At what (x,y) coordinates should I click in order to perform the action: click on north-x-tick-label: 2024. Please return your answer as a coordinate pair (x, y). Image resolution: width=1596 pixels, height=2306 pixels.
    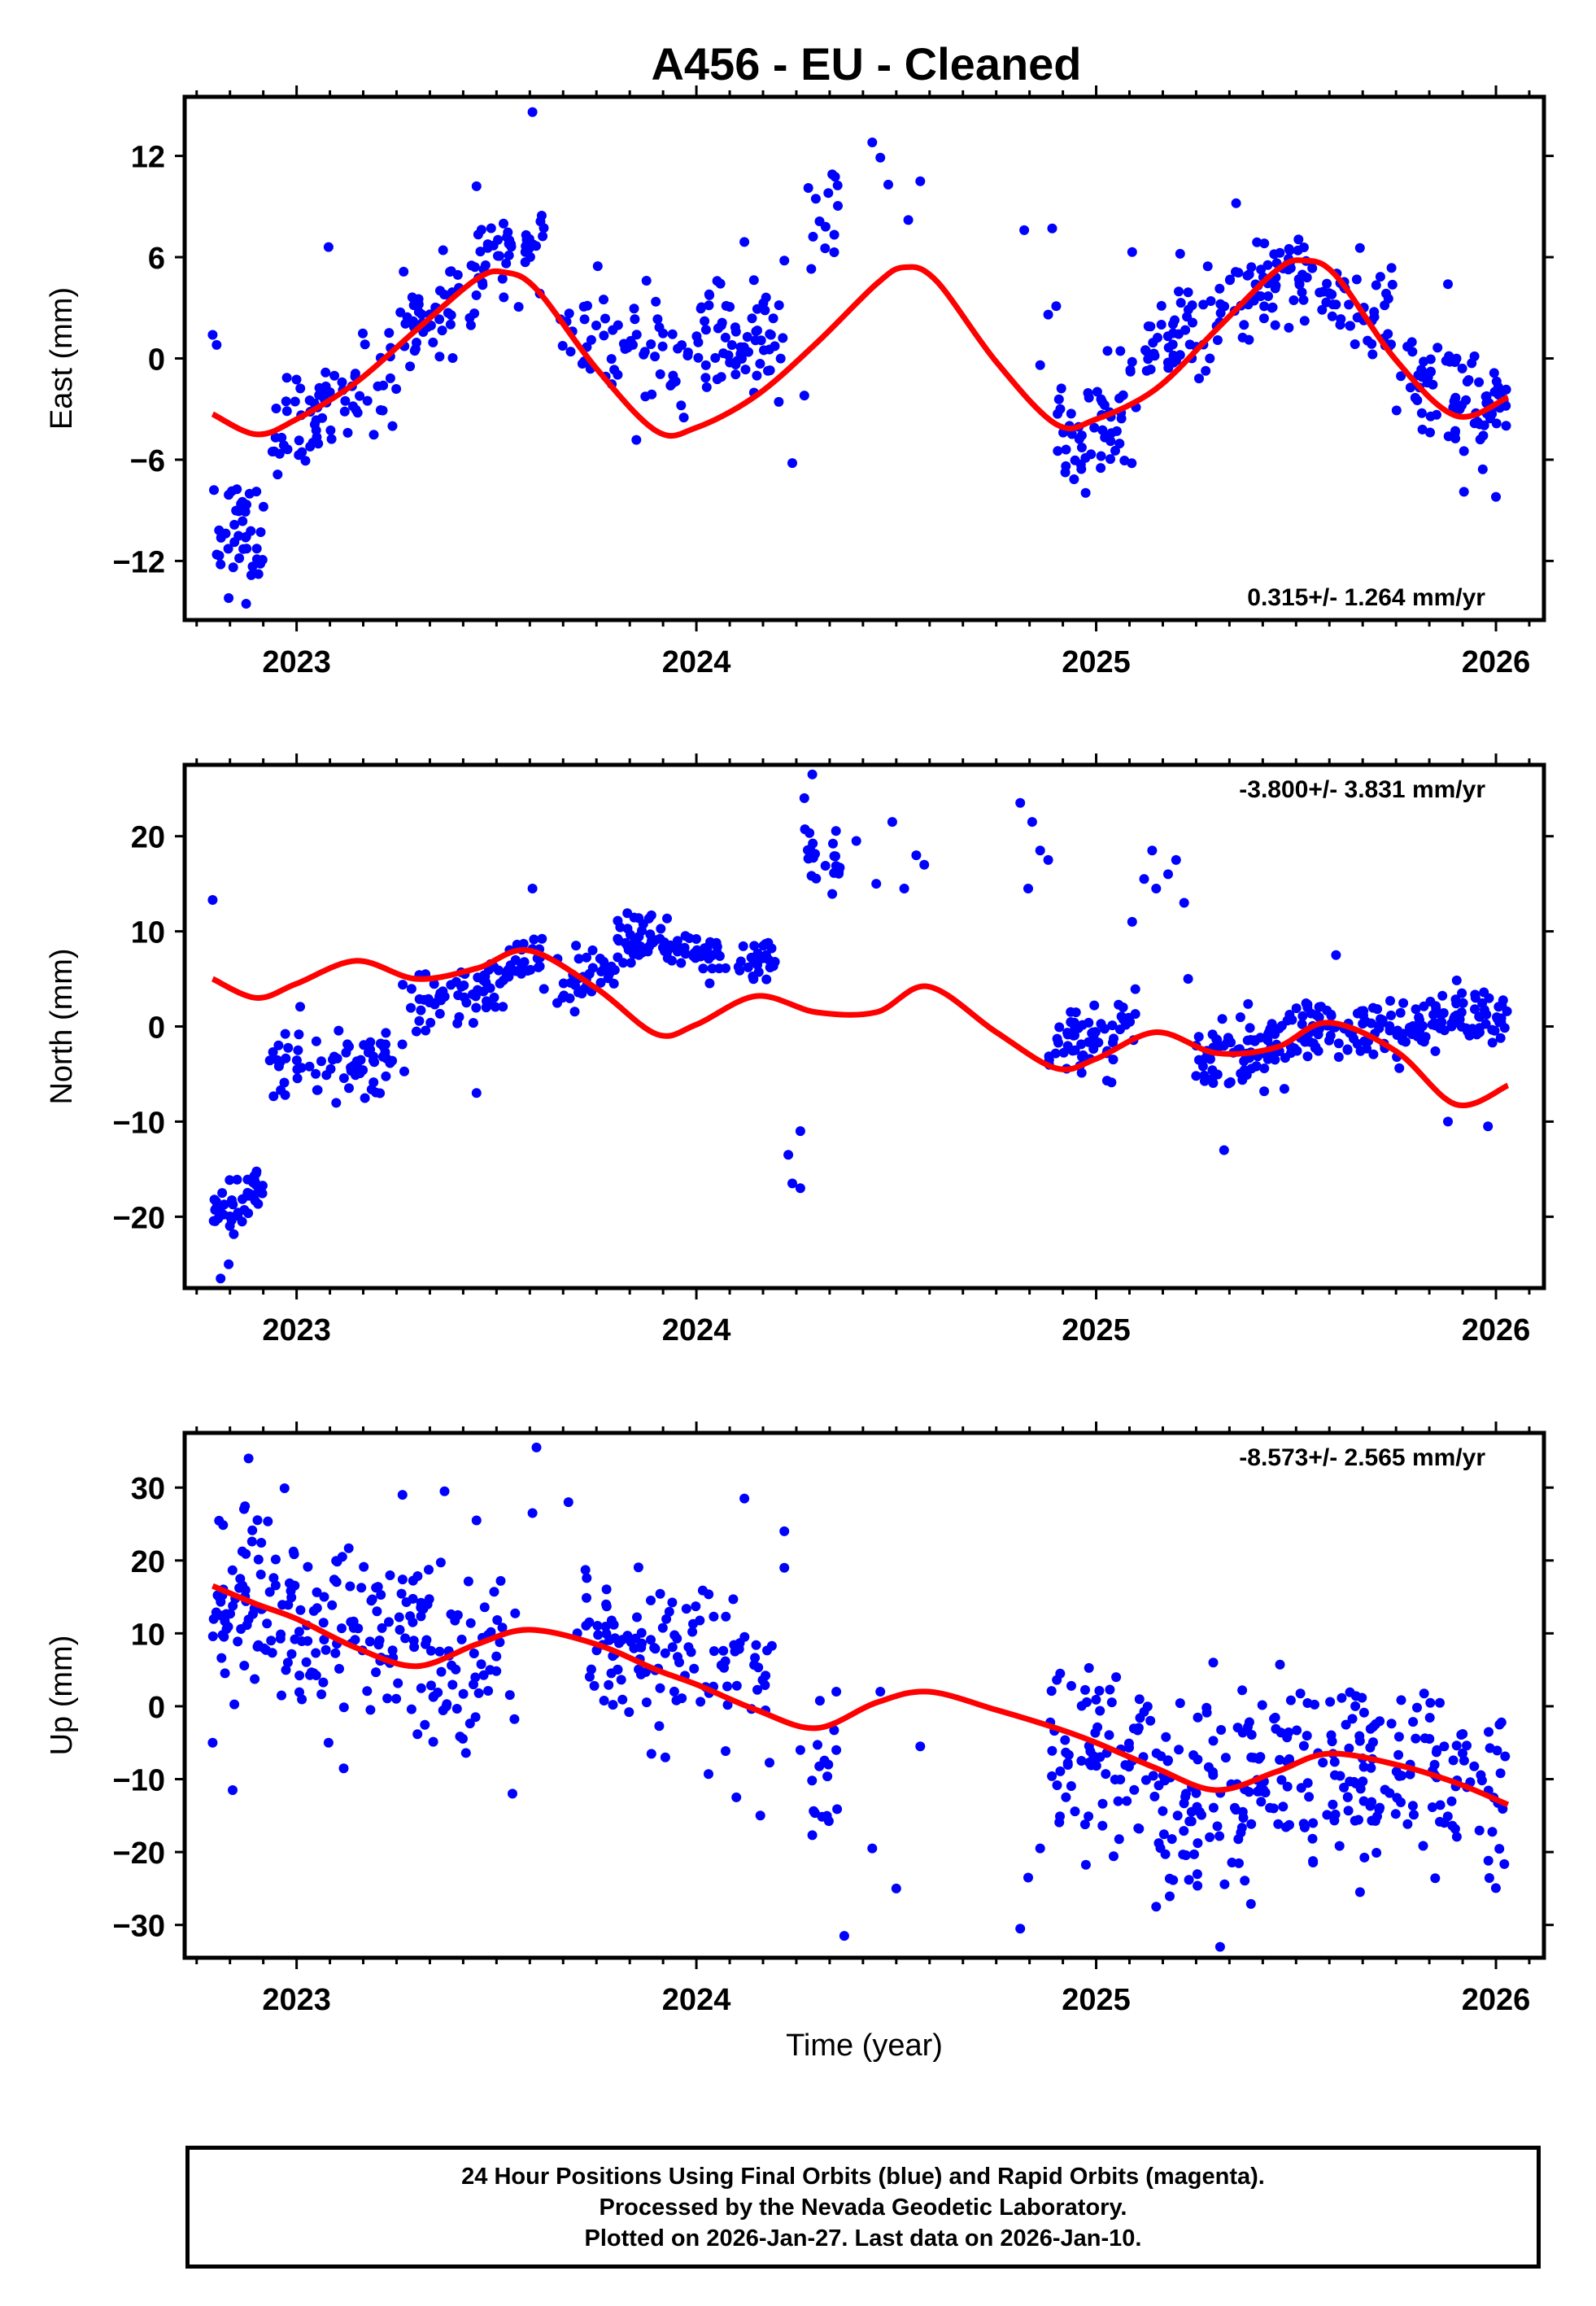
    Looking at the image, I should click on (696, 1330).